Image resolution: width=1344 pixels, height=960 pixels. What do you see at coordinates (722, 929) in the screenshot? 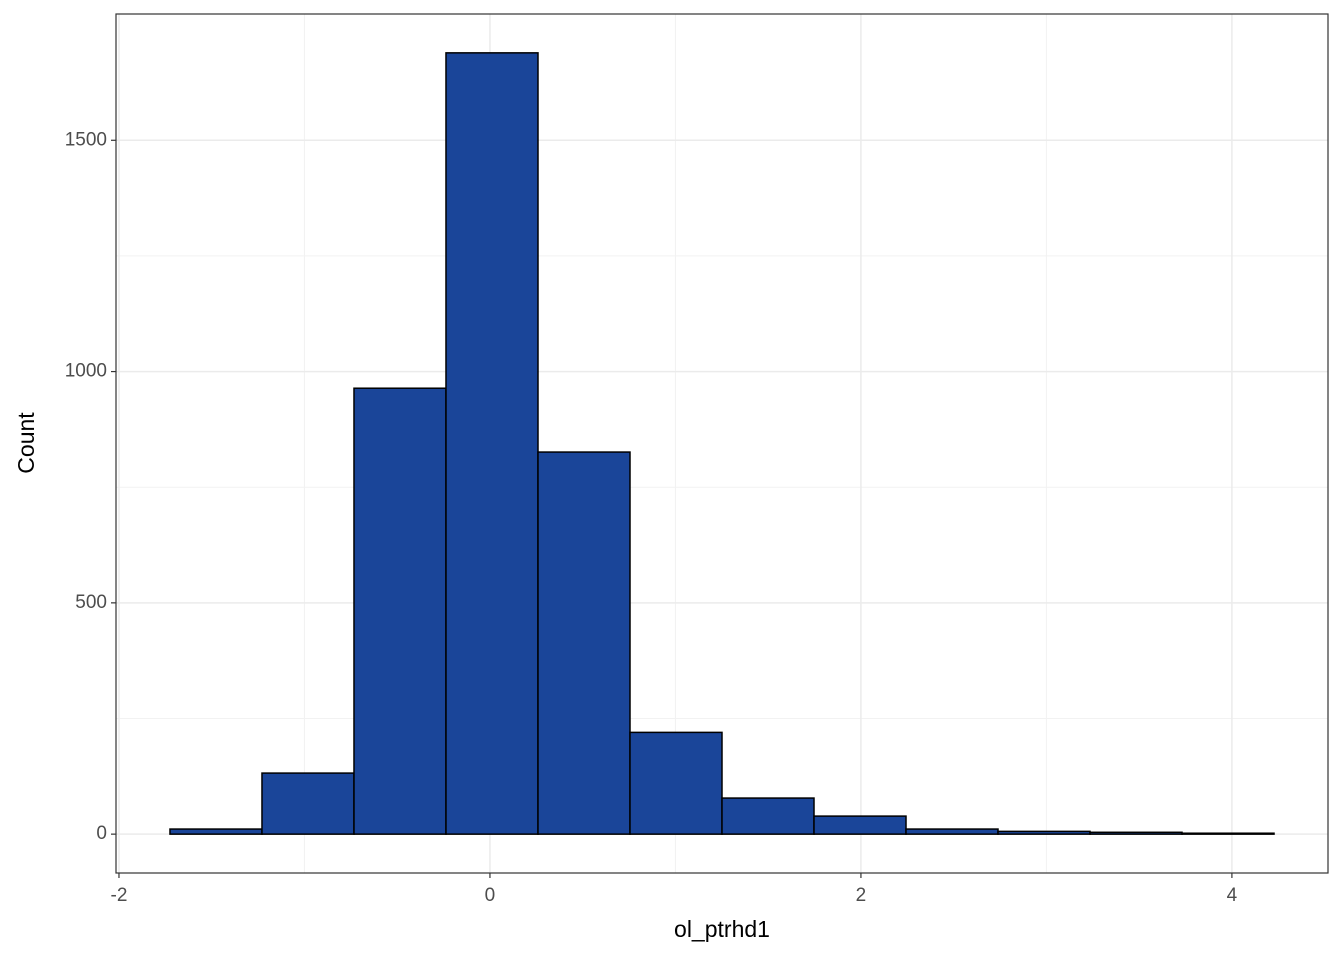
I see `x-axis-title: ol_ptrhd1` at bounding box center [722, 929].